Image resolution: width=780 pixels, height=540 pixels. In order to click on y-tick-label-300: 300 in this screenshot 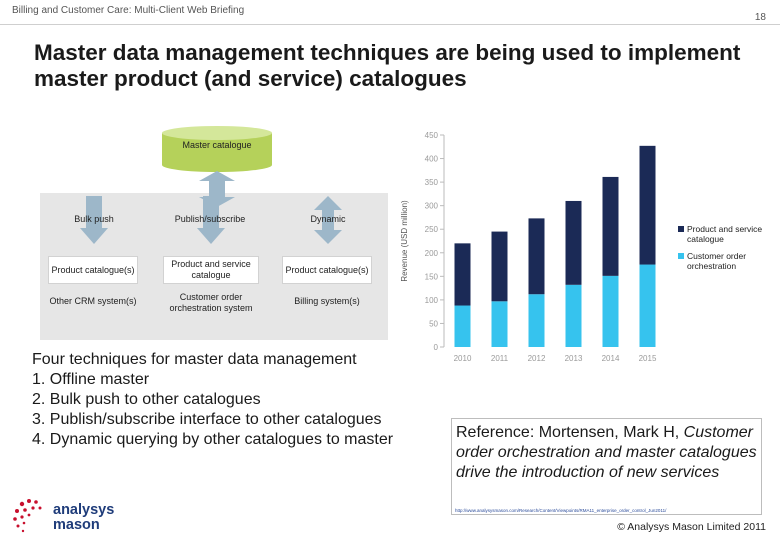, I will do `click(432, 206)`.